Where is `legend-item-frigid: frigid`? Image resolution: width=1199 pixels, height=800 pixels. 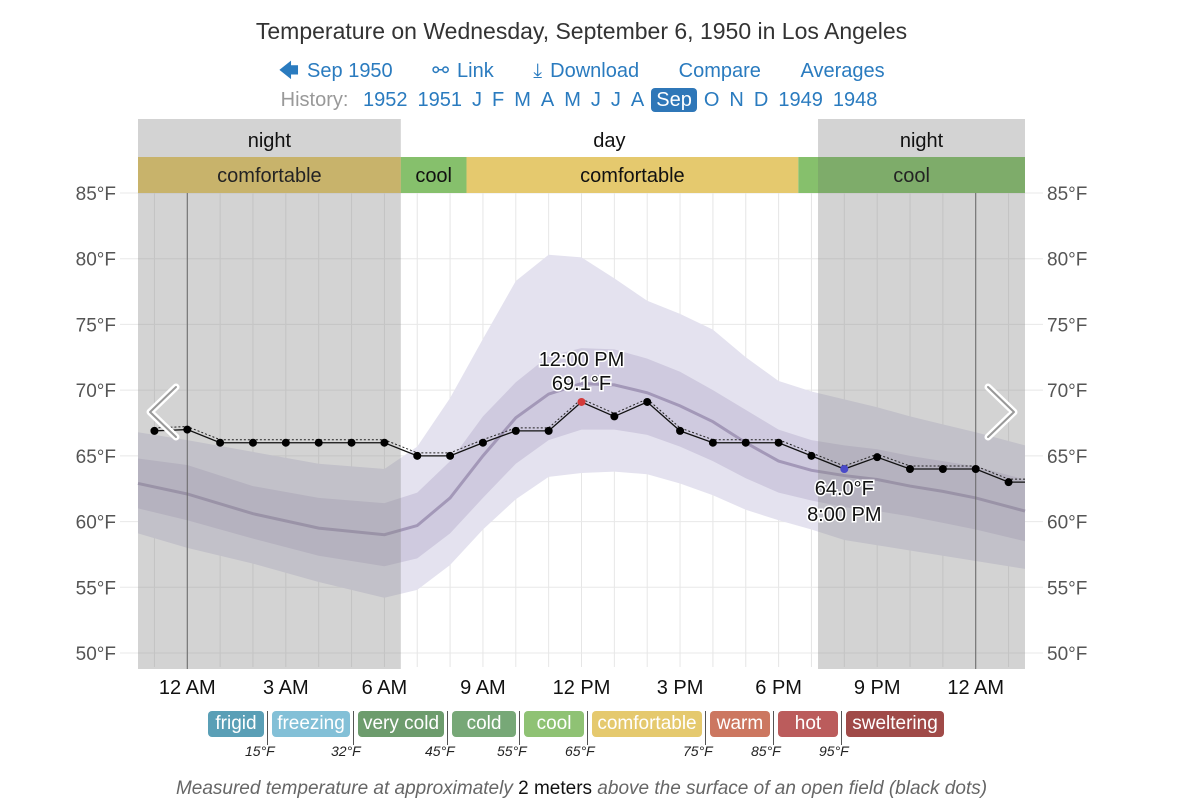
legend-item-frigid: frigid is located at coordinates (236, 724).